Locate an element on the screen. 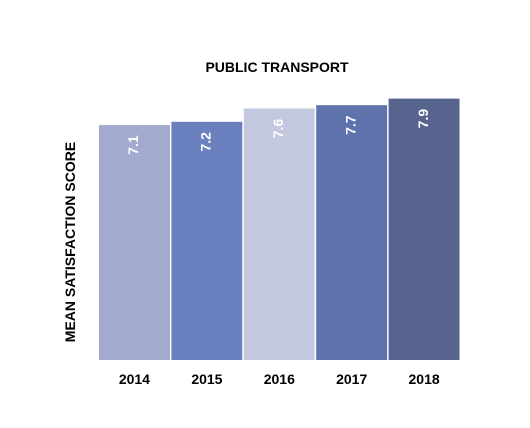 This screenshot has width=530, height=428. data-label-2018: 7.9 is located at coordinates (423, 119).